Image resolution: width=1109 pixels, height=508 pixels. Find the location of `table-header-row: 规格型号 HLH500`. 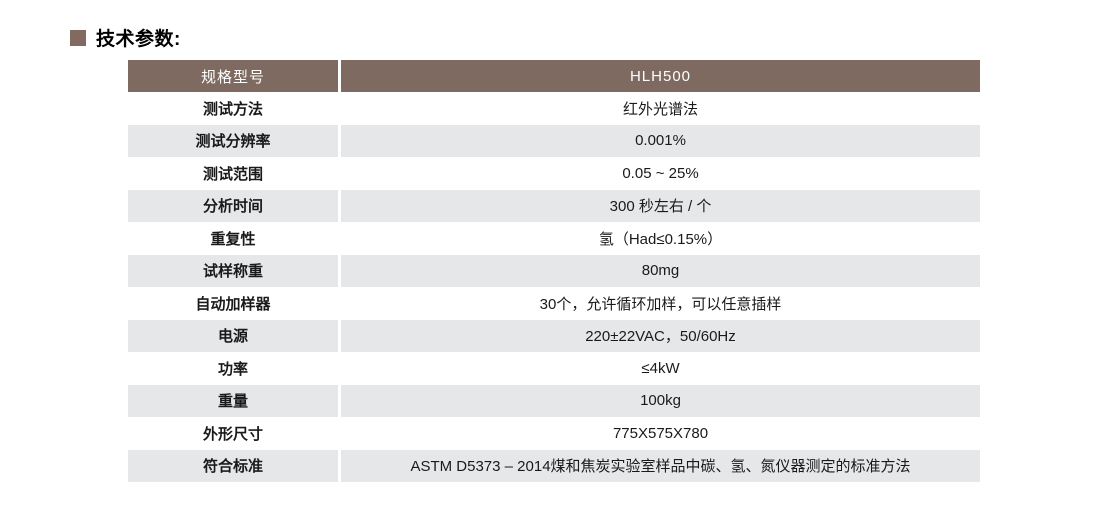

table-header-row: 规格型号 HLH500 is located at coordinates (554, 76).